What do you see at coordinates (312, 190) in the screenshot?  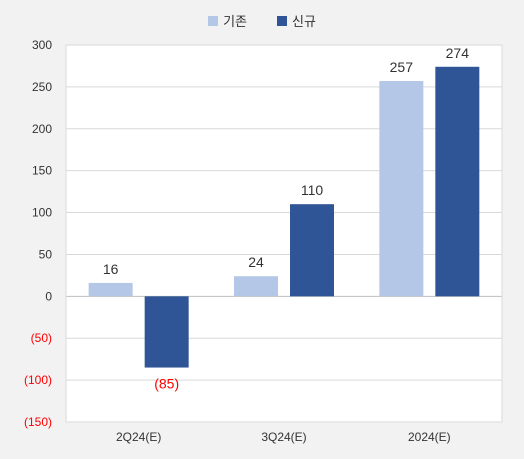 I see `data-label: 110` at bounding box center [312, 190].